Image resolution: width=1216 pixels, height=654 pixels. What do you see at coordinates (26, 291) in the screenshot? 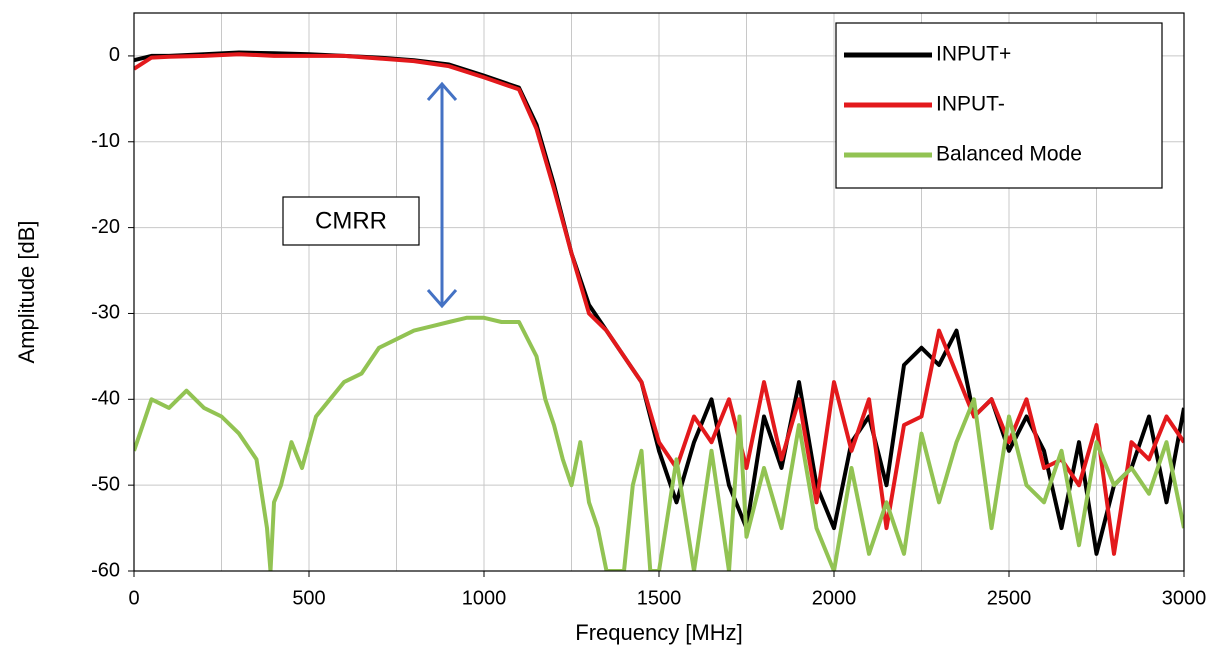
I see `y-axis-label: Amplitude [dB]` at bounding box center [26, 291].